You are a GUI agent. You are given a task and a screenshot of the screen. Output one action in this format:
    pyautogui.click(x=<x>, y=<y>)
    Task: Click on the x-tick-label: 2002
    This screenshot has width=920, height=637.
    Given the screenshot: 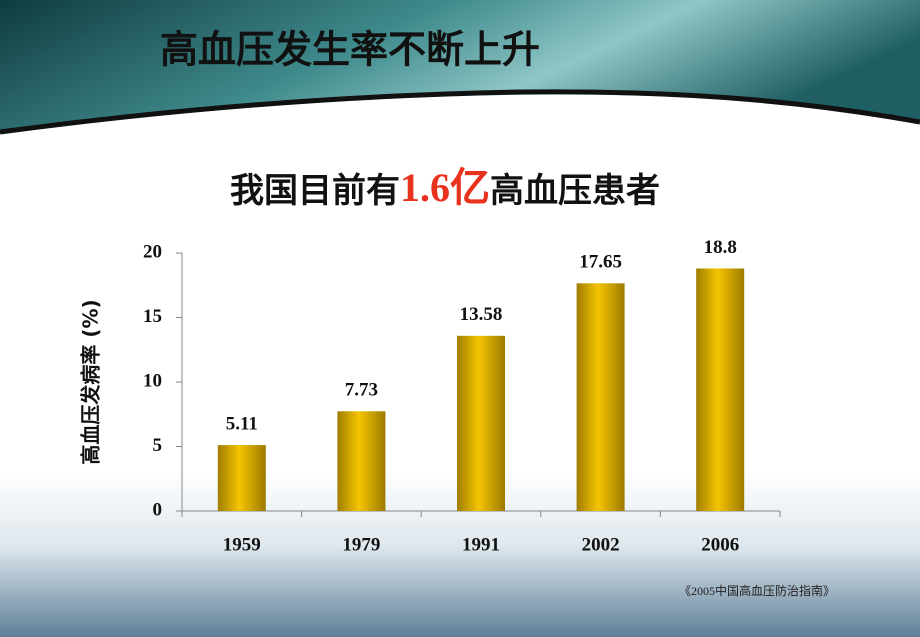 What is the action you would take?
    pyautogui.click(x=601, y=544)
    